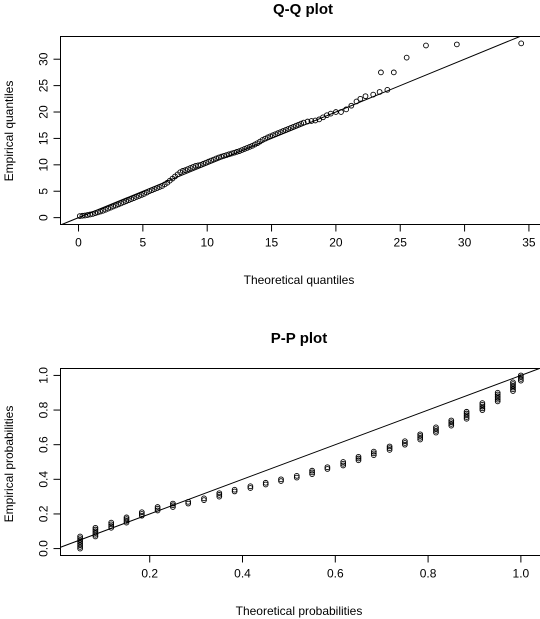  I want to click on qq-x-axis: 0 5 10 15 20 25 30 35, so click(305, 237).